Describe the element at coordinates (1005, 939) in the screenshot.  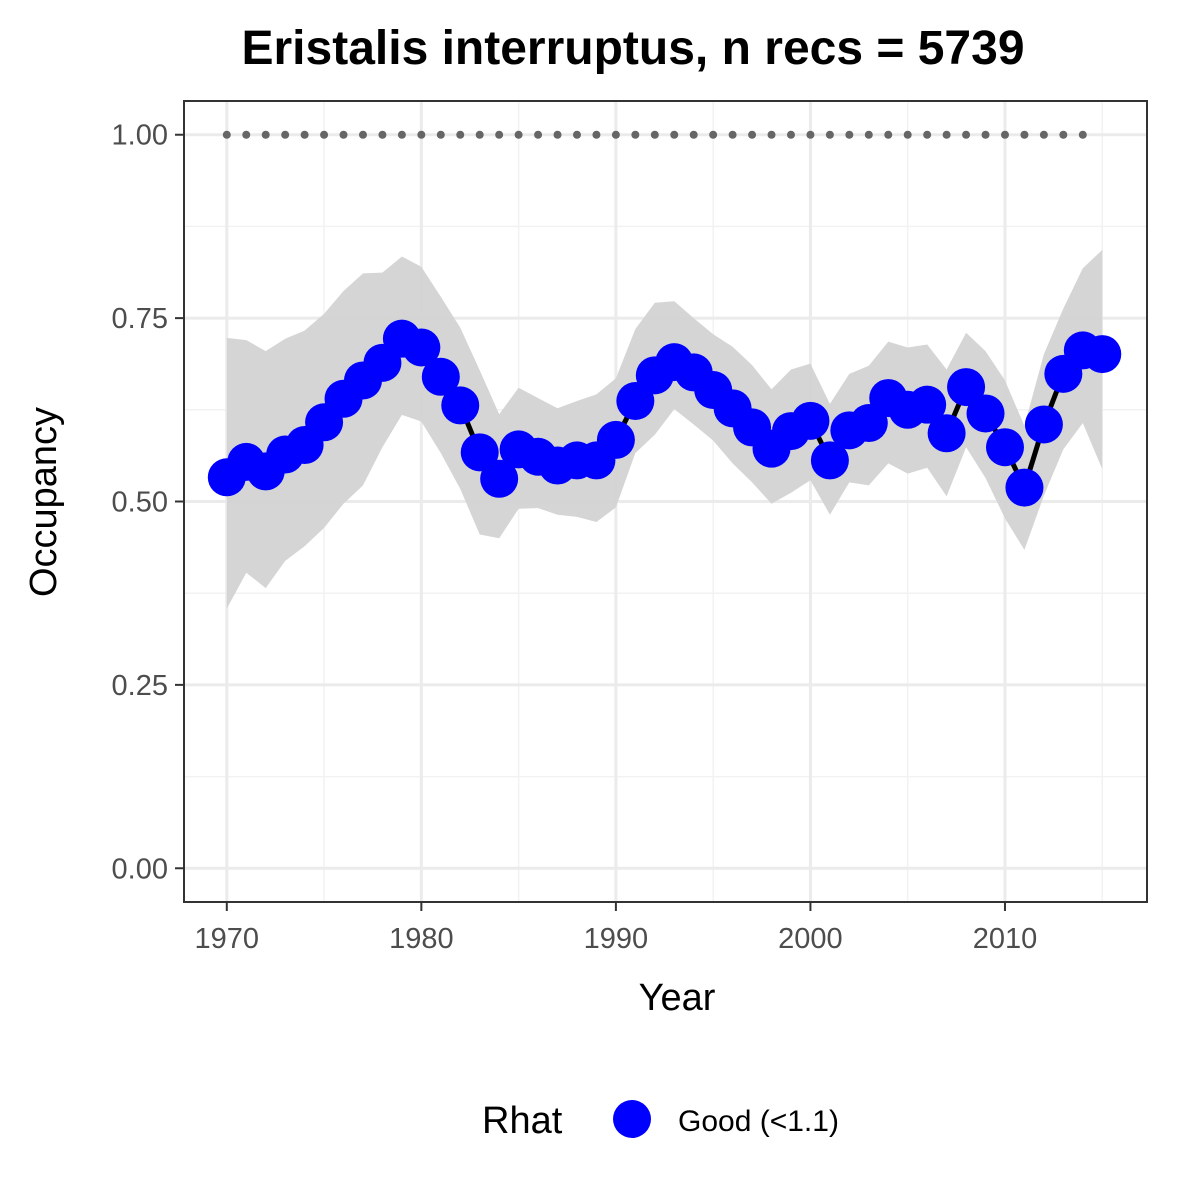
I see `x-tick-label: 2010` at that location.